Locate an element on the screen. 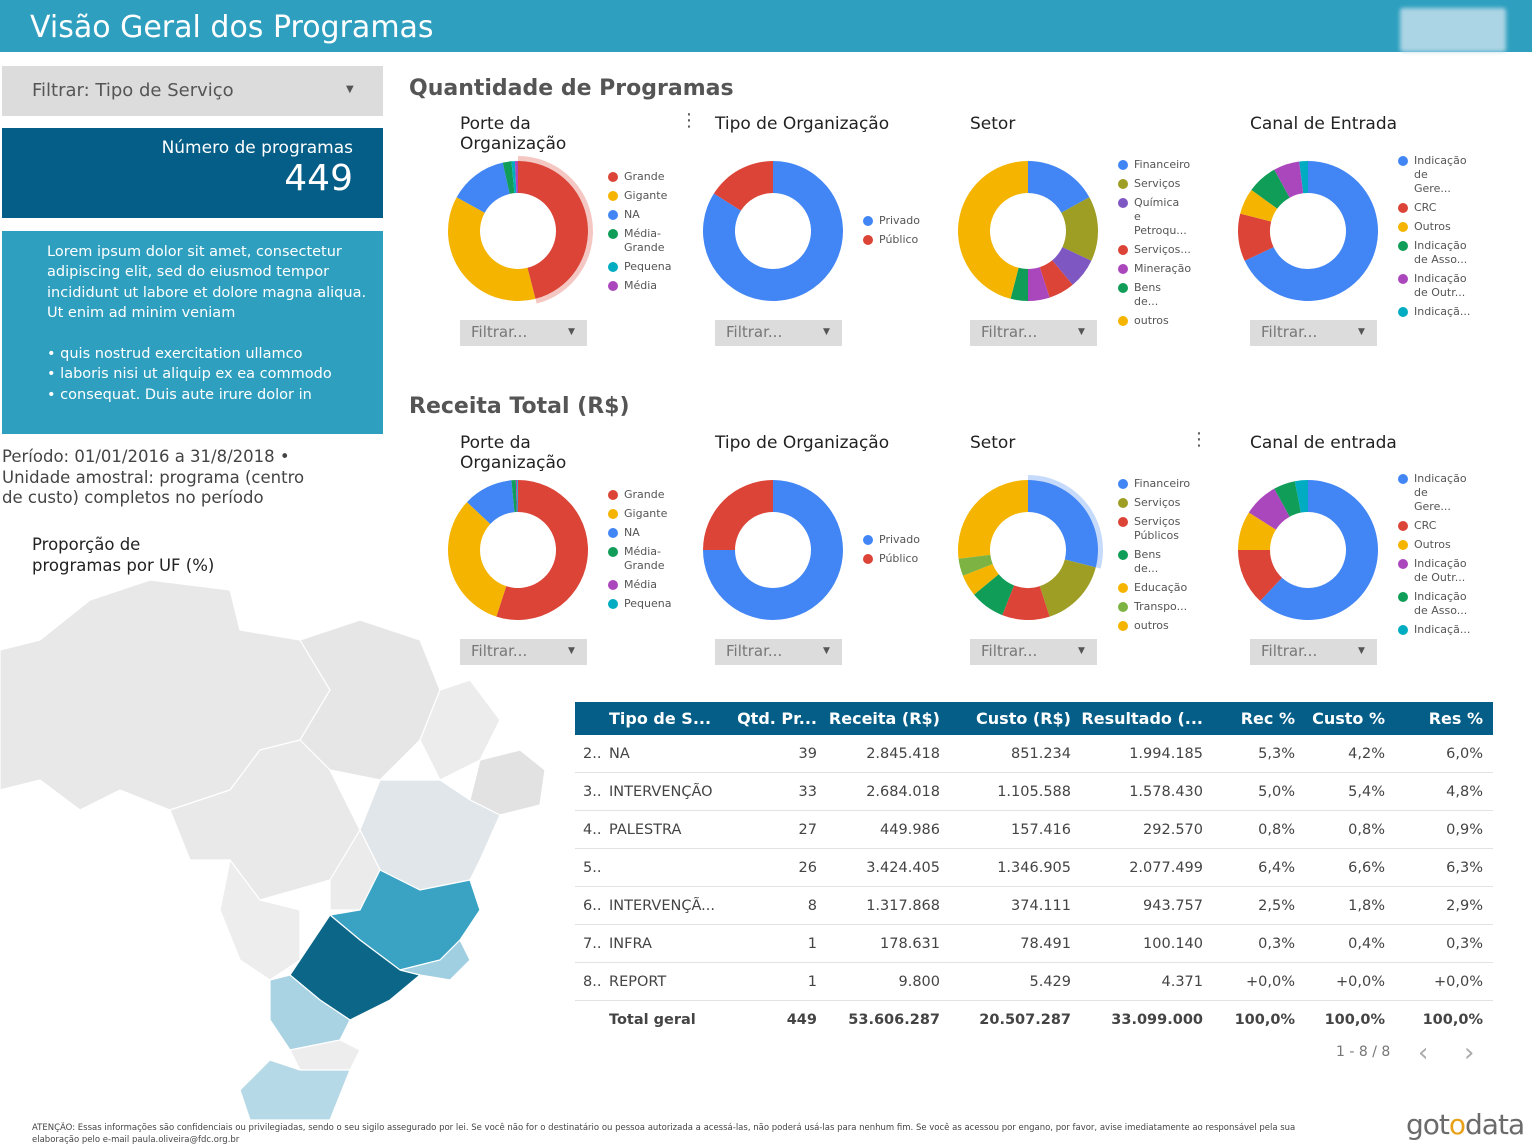 This screenshot has width=1532, height=1146. legend-item: Média-Grande is located at coordinates (643, 559).